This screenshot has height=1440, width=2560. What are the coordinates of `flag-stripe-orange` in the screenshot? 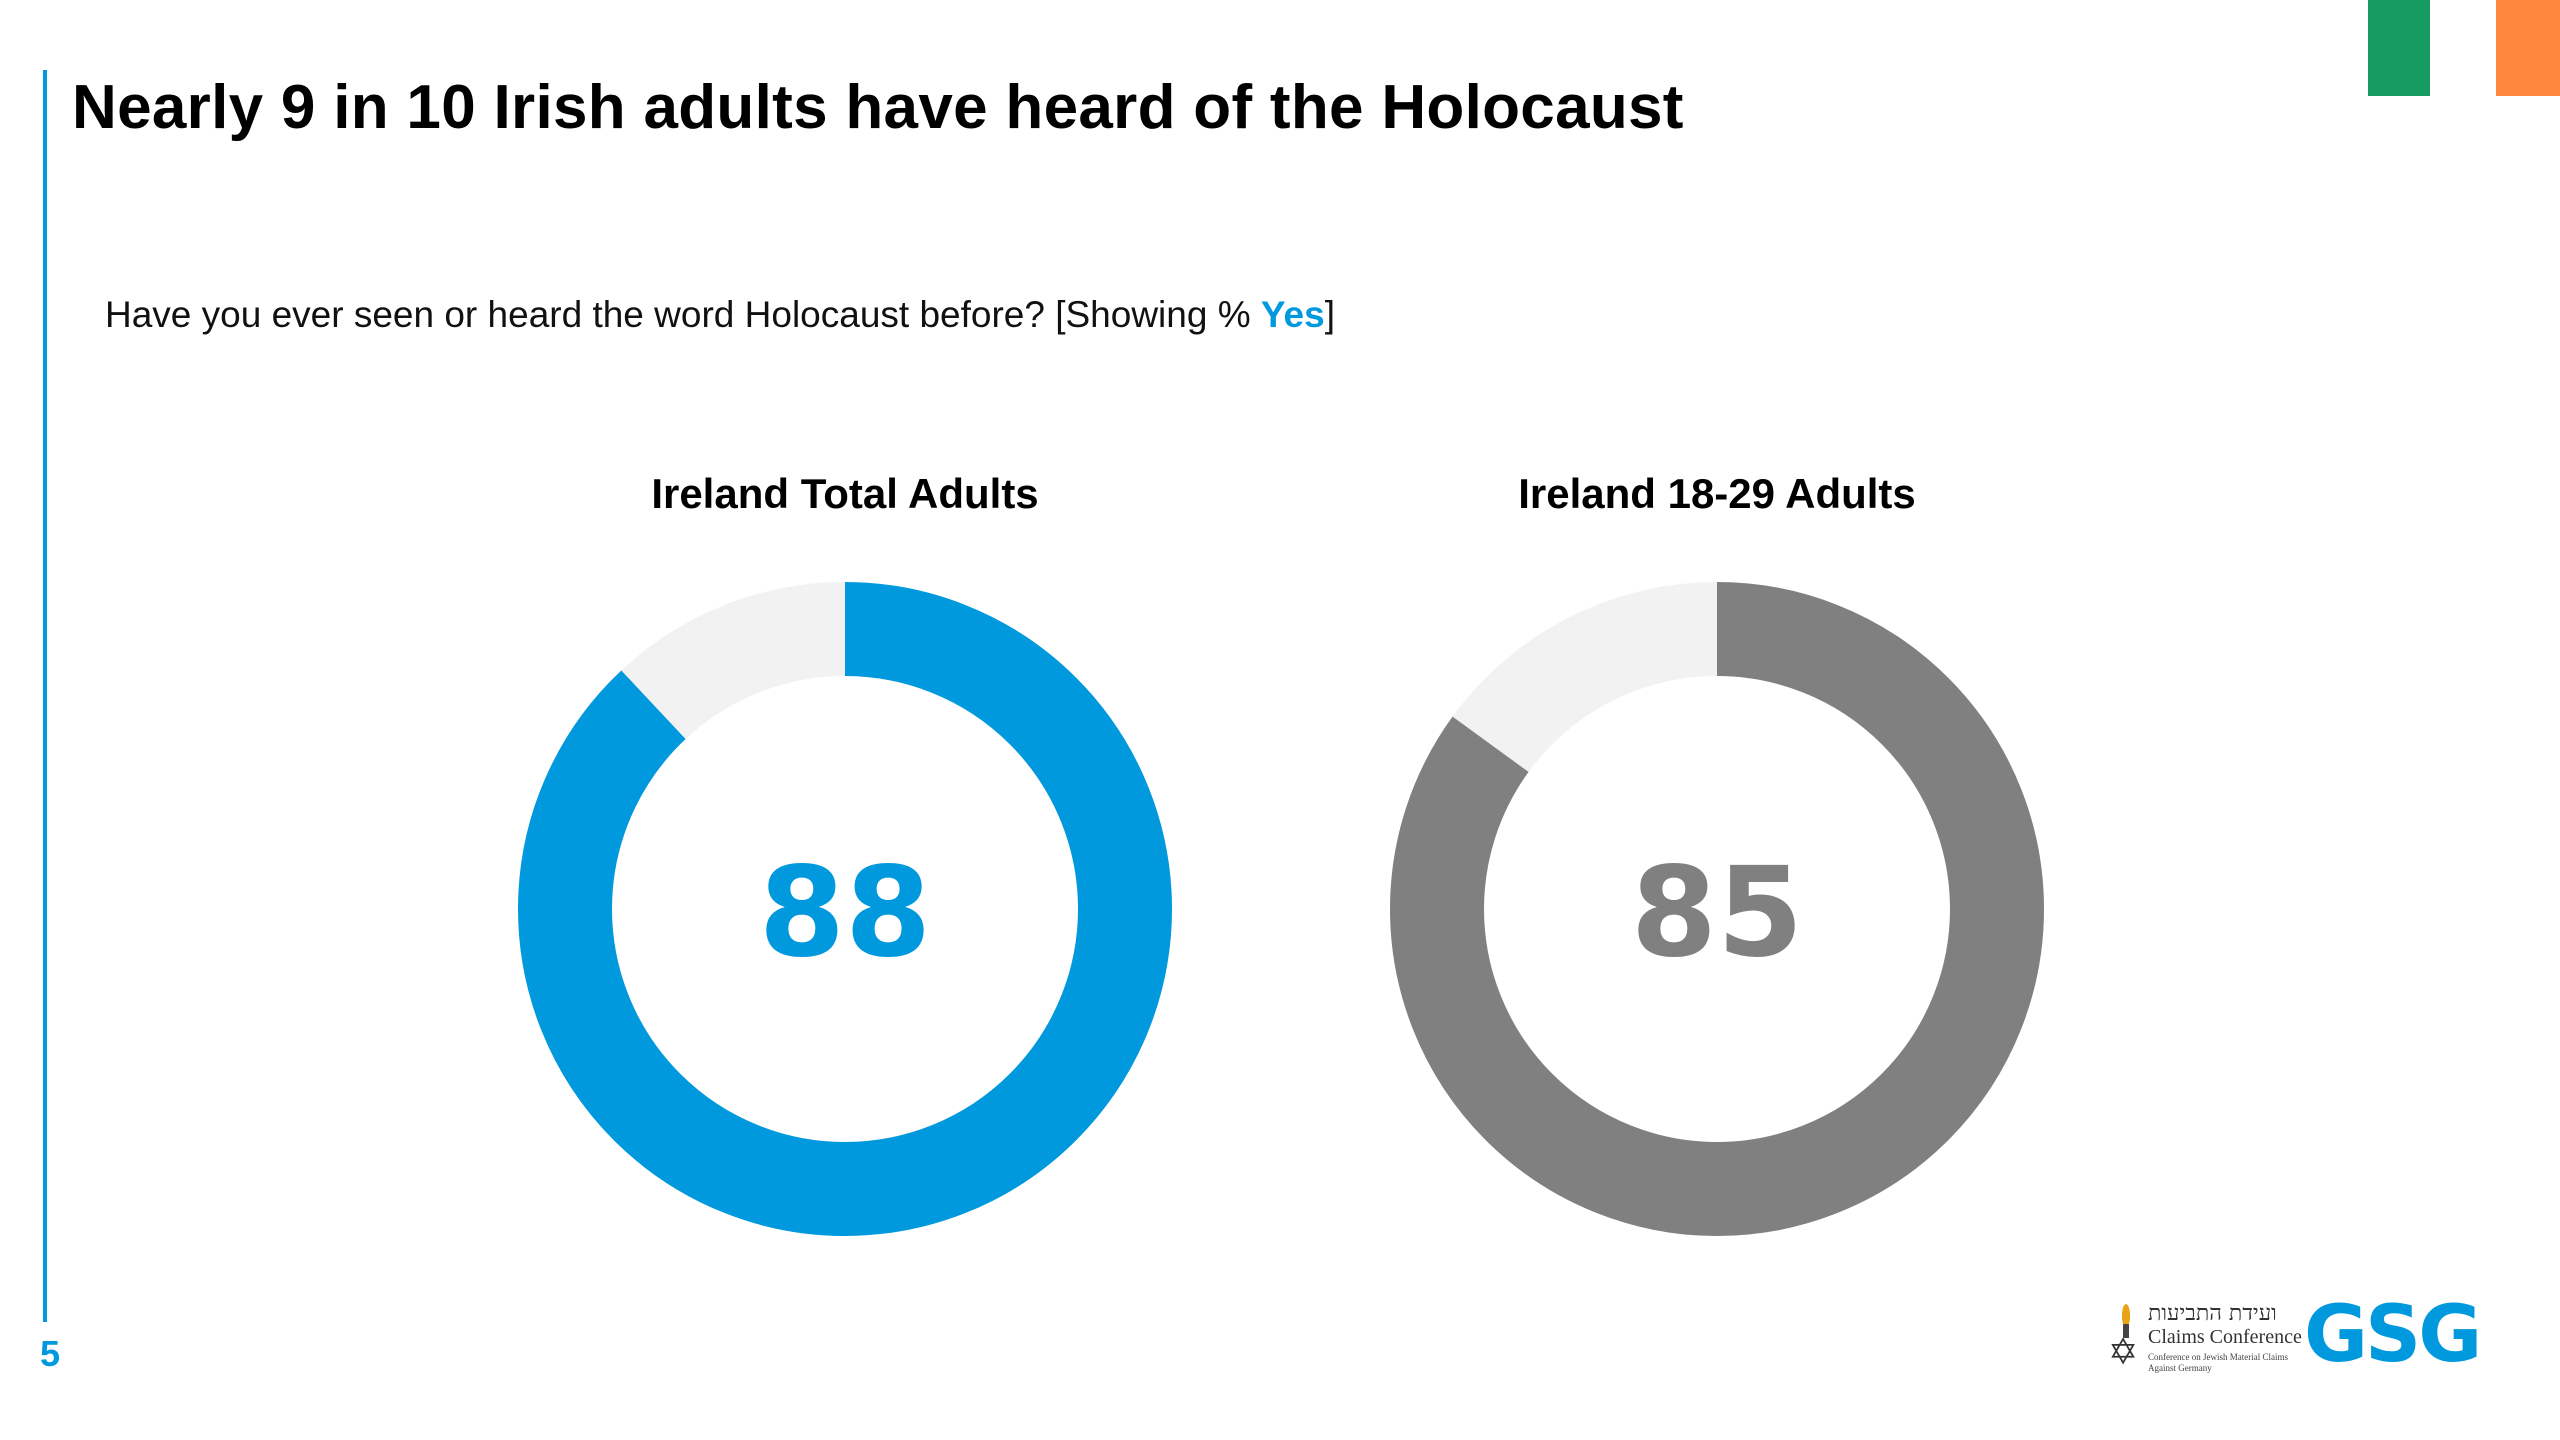 It's located at (2528, 48).